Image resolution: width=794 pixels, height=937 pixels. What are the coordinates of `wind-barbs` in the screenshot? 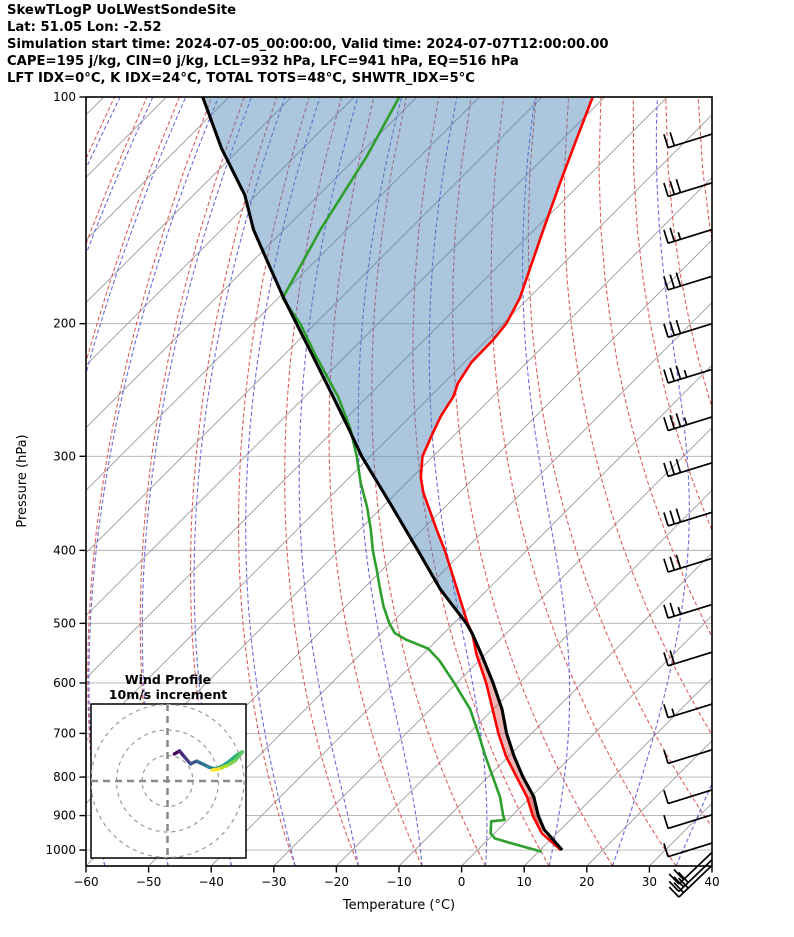 It's located at (688, 515).